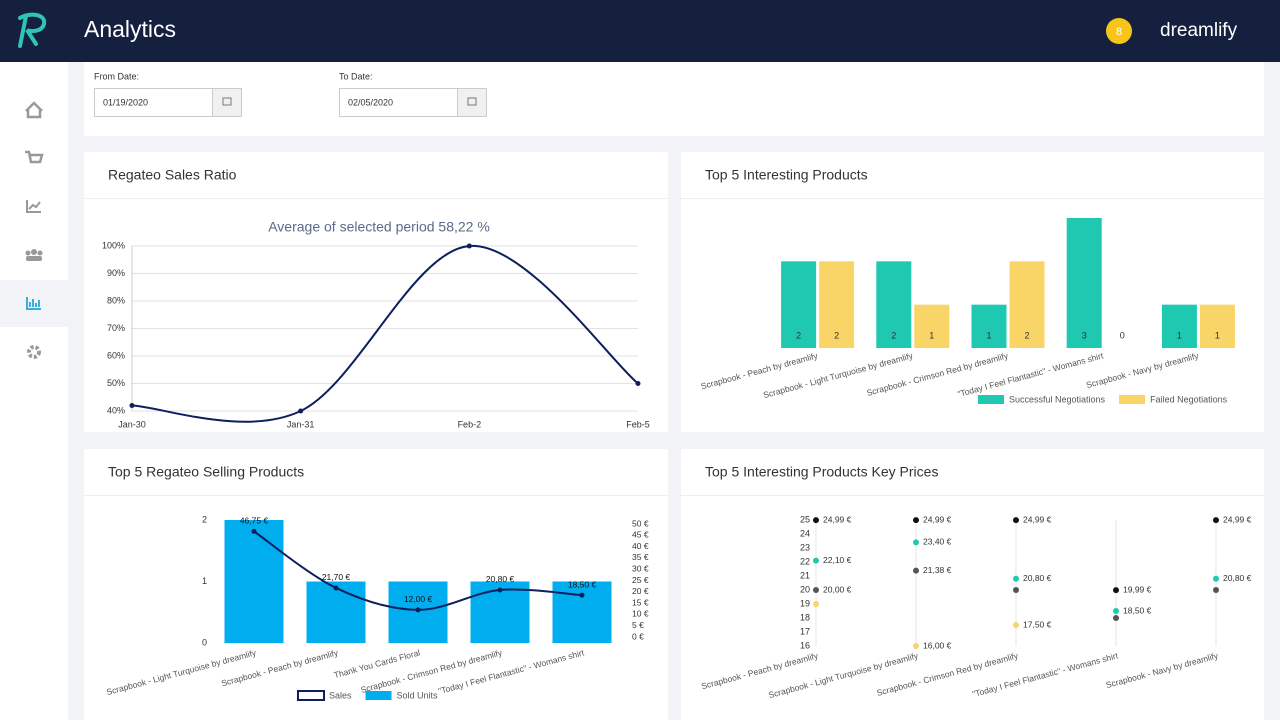  What do you see at coordinates (336, 577) in the screenshot?
I see `value-label: 21,70 €` at bounding box center [336, 577].